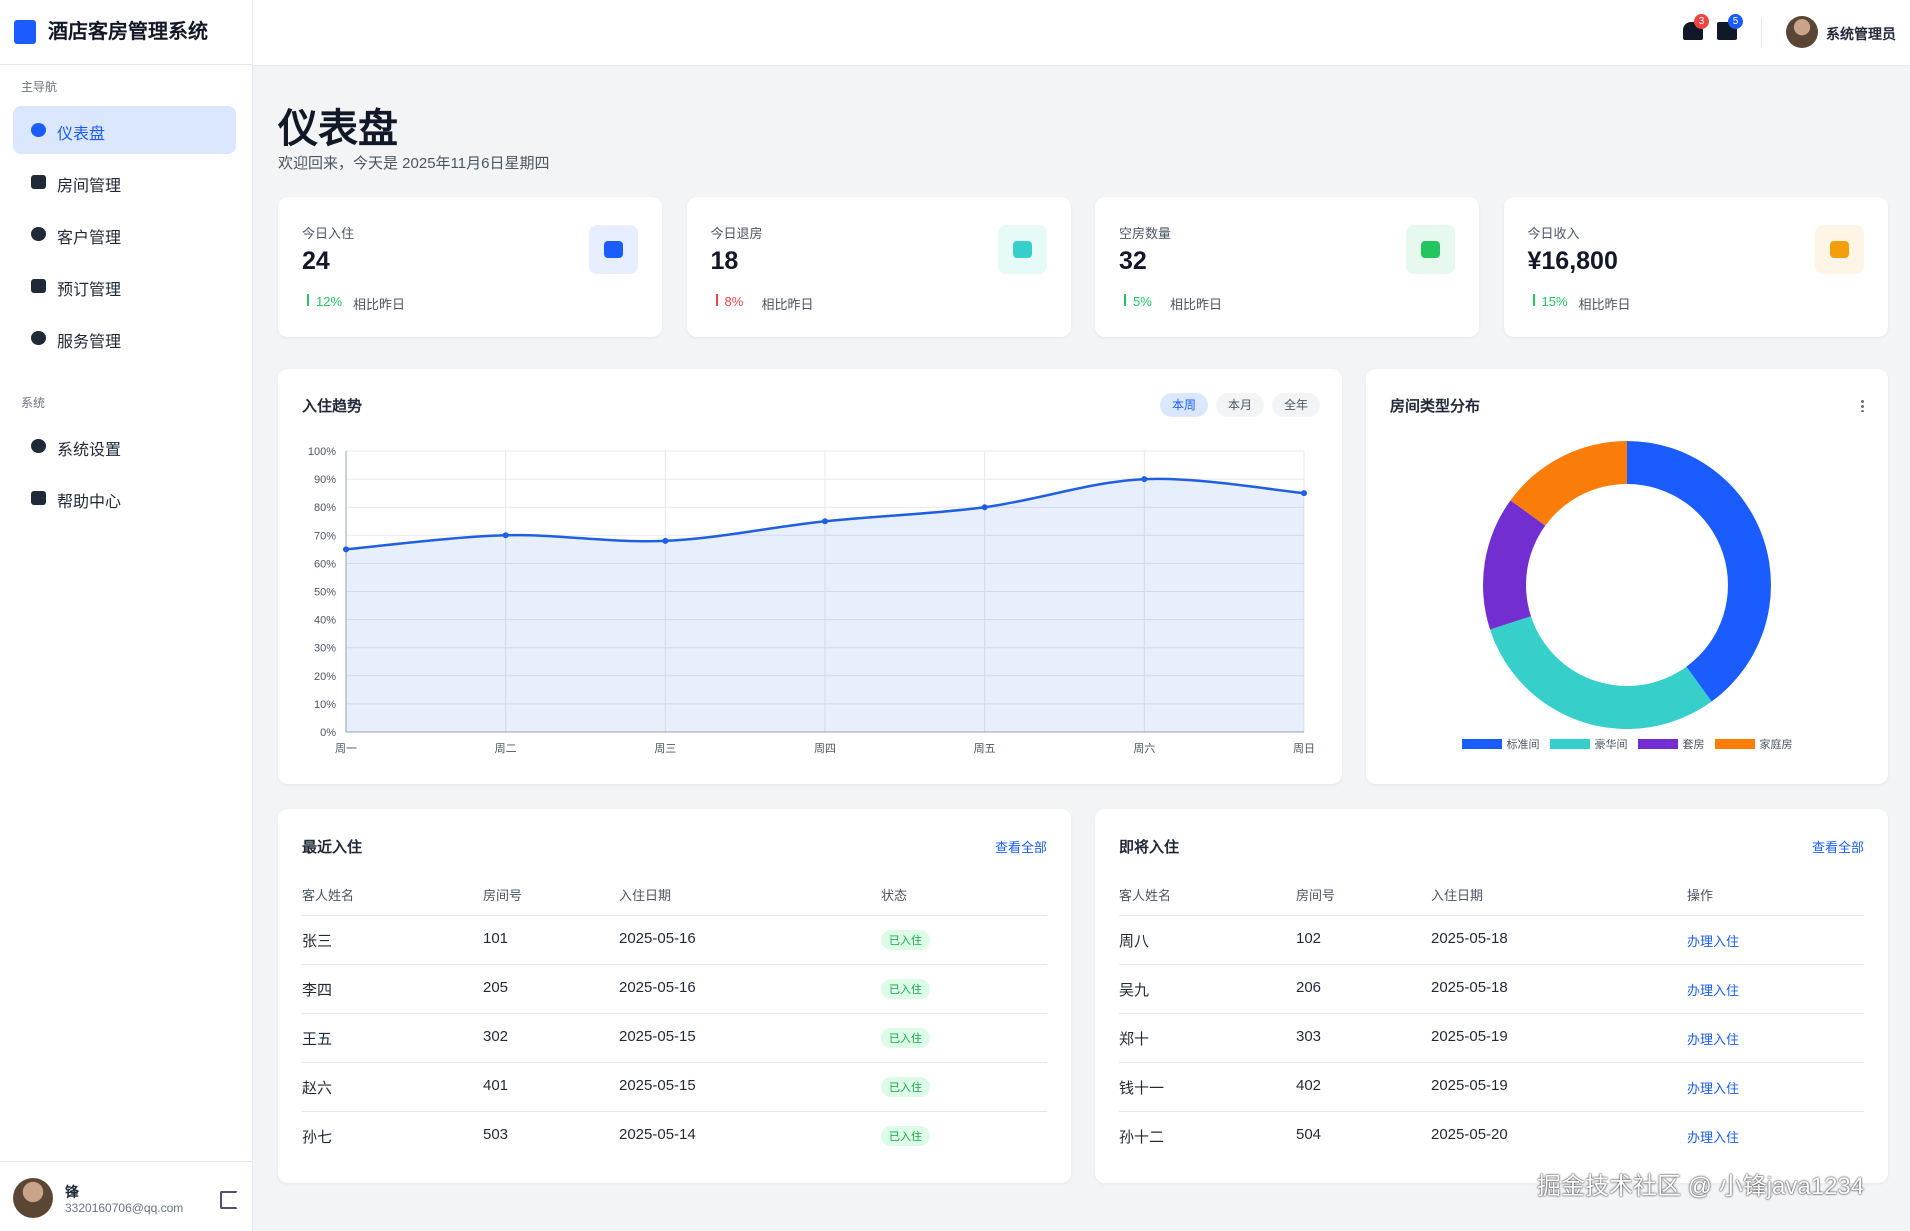  I want to click on badge: 5, so click(1735, 21).